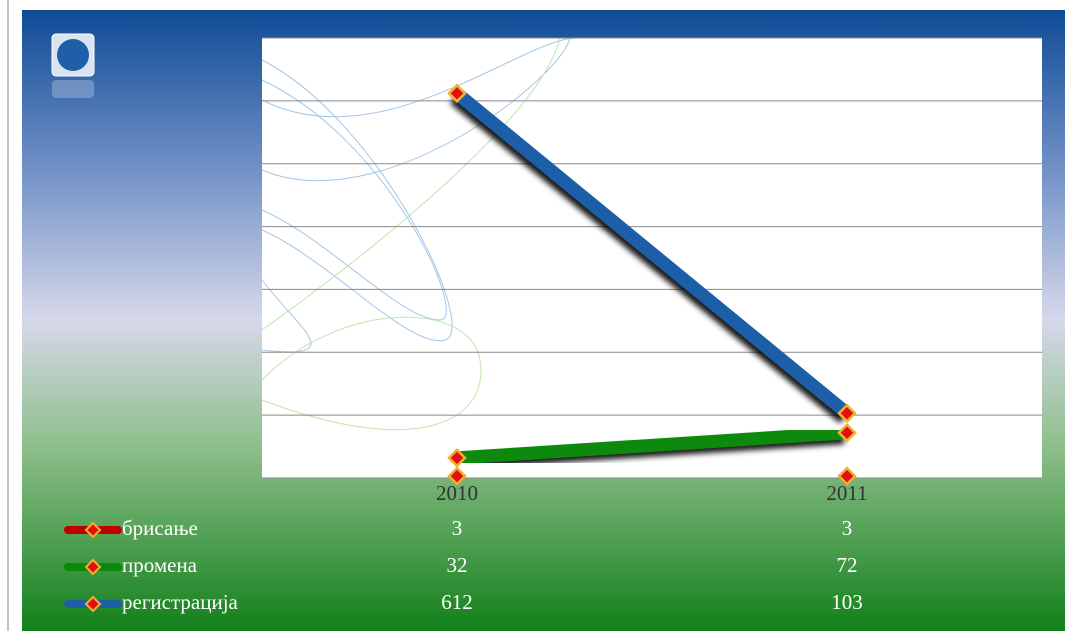 The image size is (1065, 631). What do you see at coordinates (160, 528) in the screenshot?
I see `legend-label: брисање` at bounding box center [160, 528].